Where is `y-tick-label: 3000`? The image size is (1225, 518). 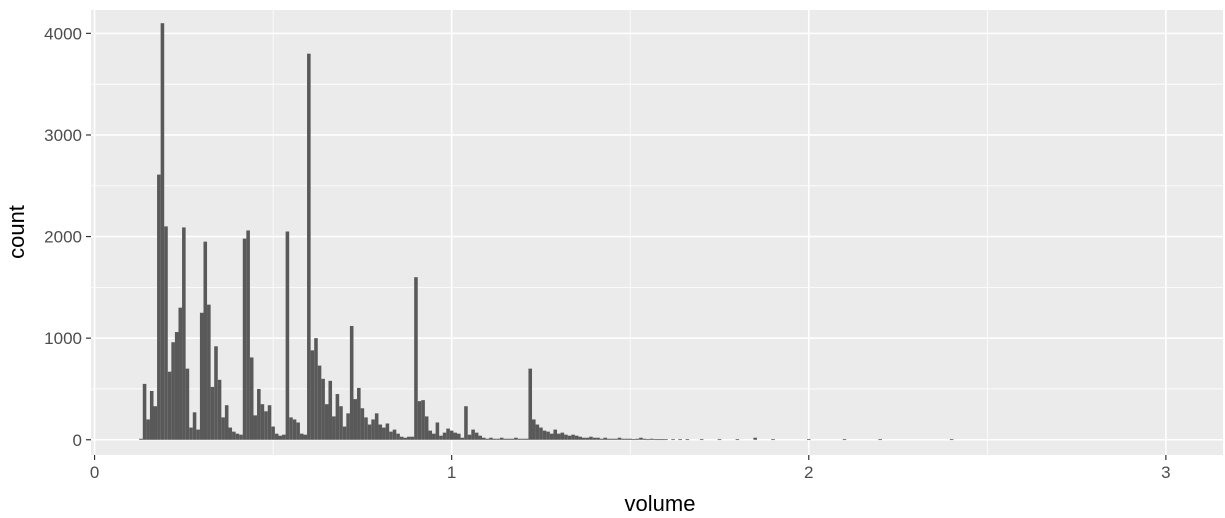 y-tick-label: 3000 is located at coordinates (63, 135).